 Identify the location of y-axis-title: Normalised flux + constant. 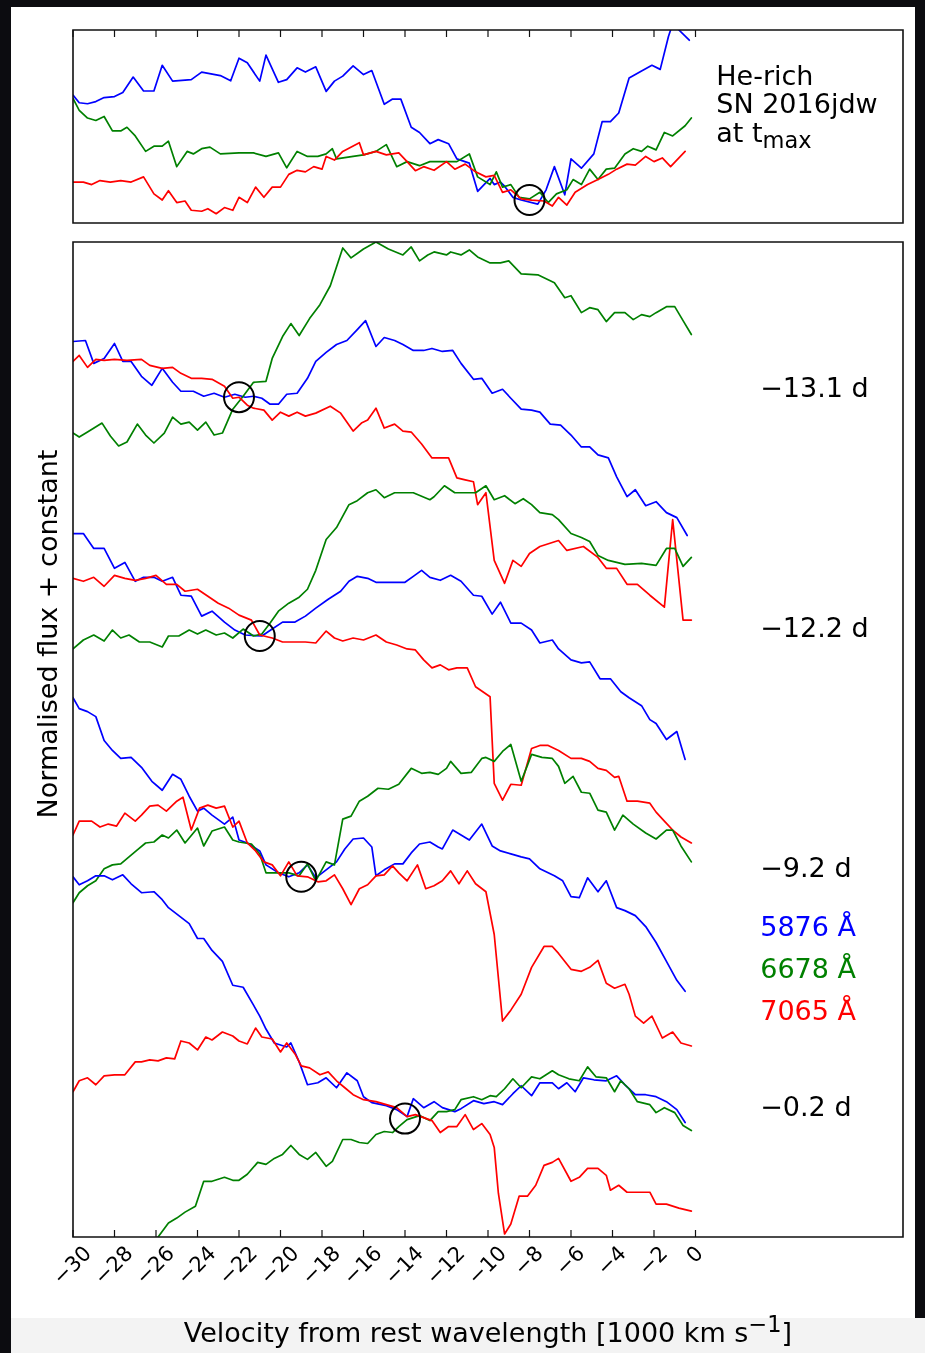
(47, 633).